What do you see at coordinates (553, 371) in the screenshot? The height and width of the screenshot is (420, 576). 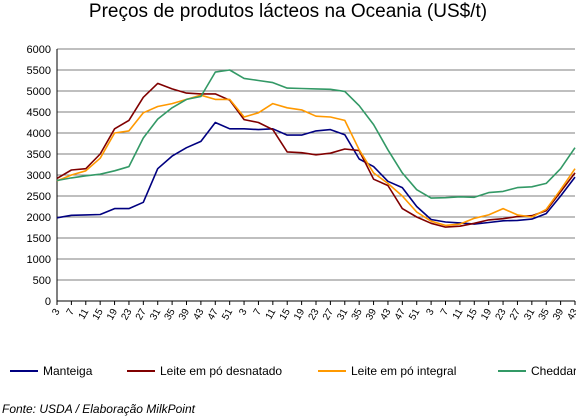 I see `legend-label: Cheddar` at bounding box center [553, 371].